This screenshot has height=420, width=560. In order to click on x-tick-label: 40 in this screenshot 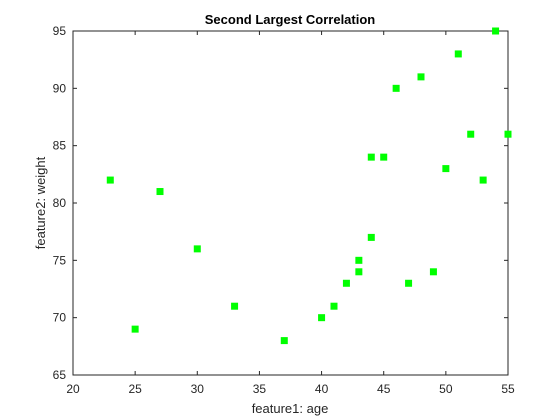, I will do `click(322, 389)`.